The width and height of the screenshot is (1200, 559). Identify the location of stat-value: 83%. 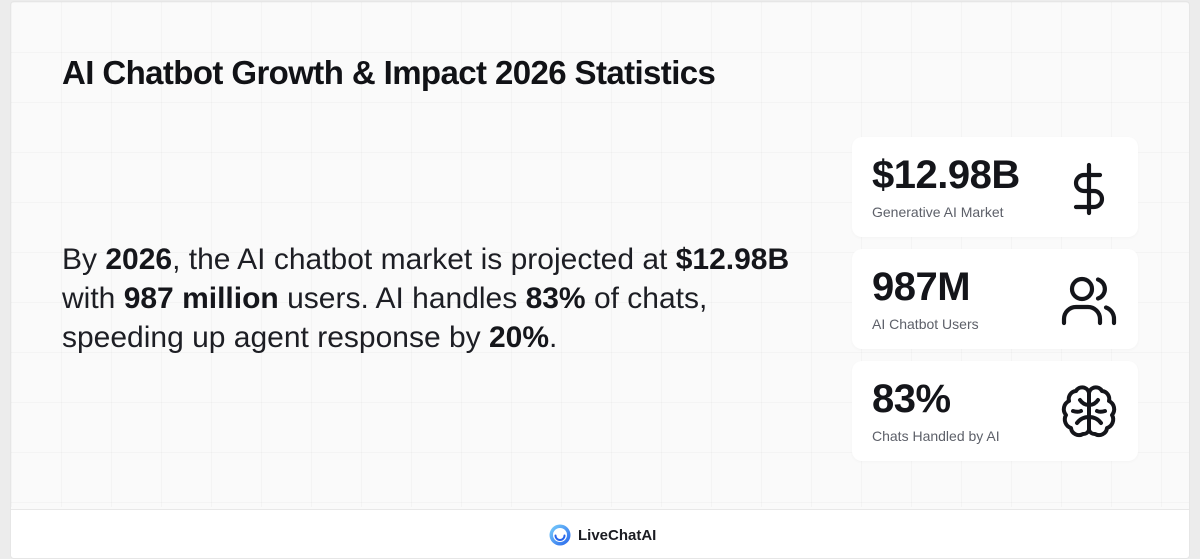
(911, 399).